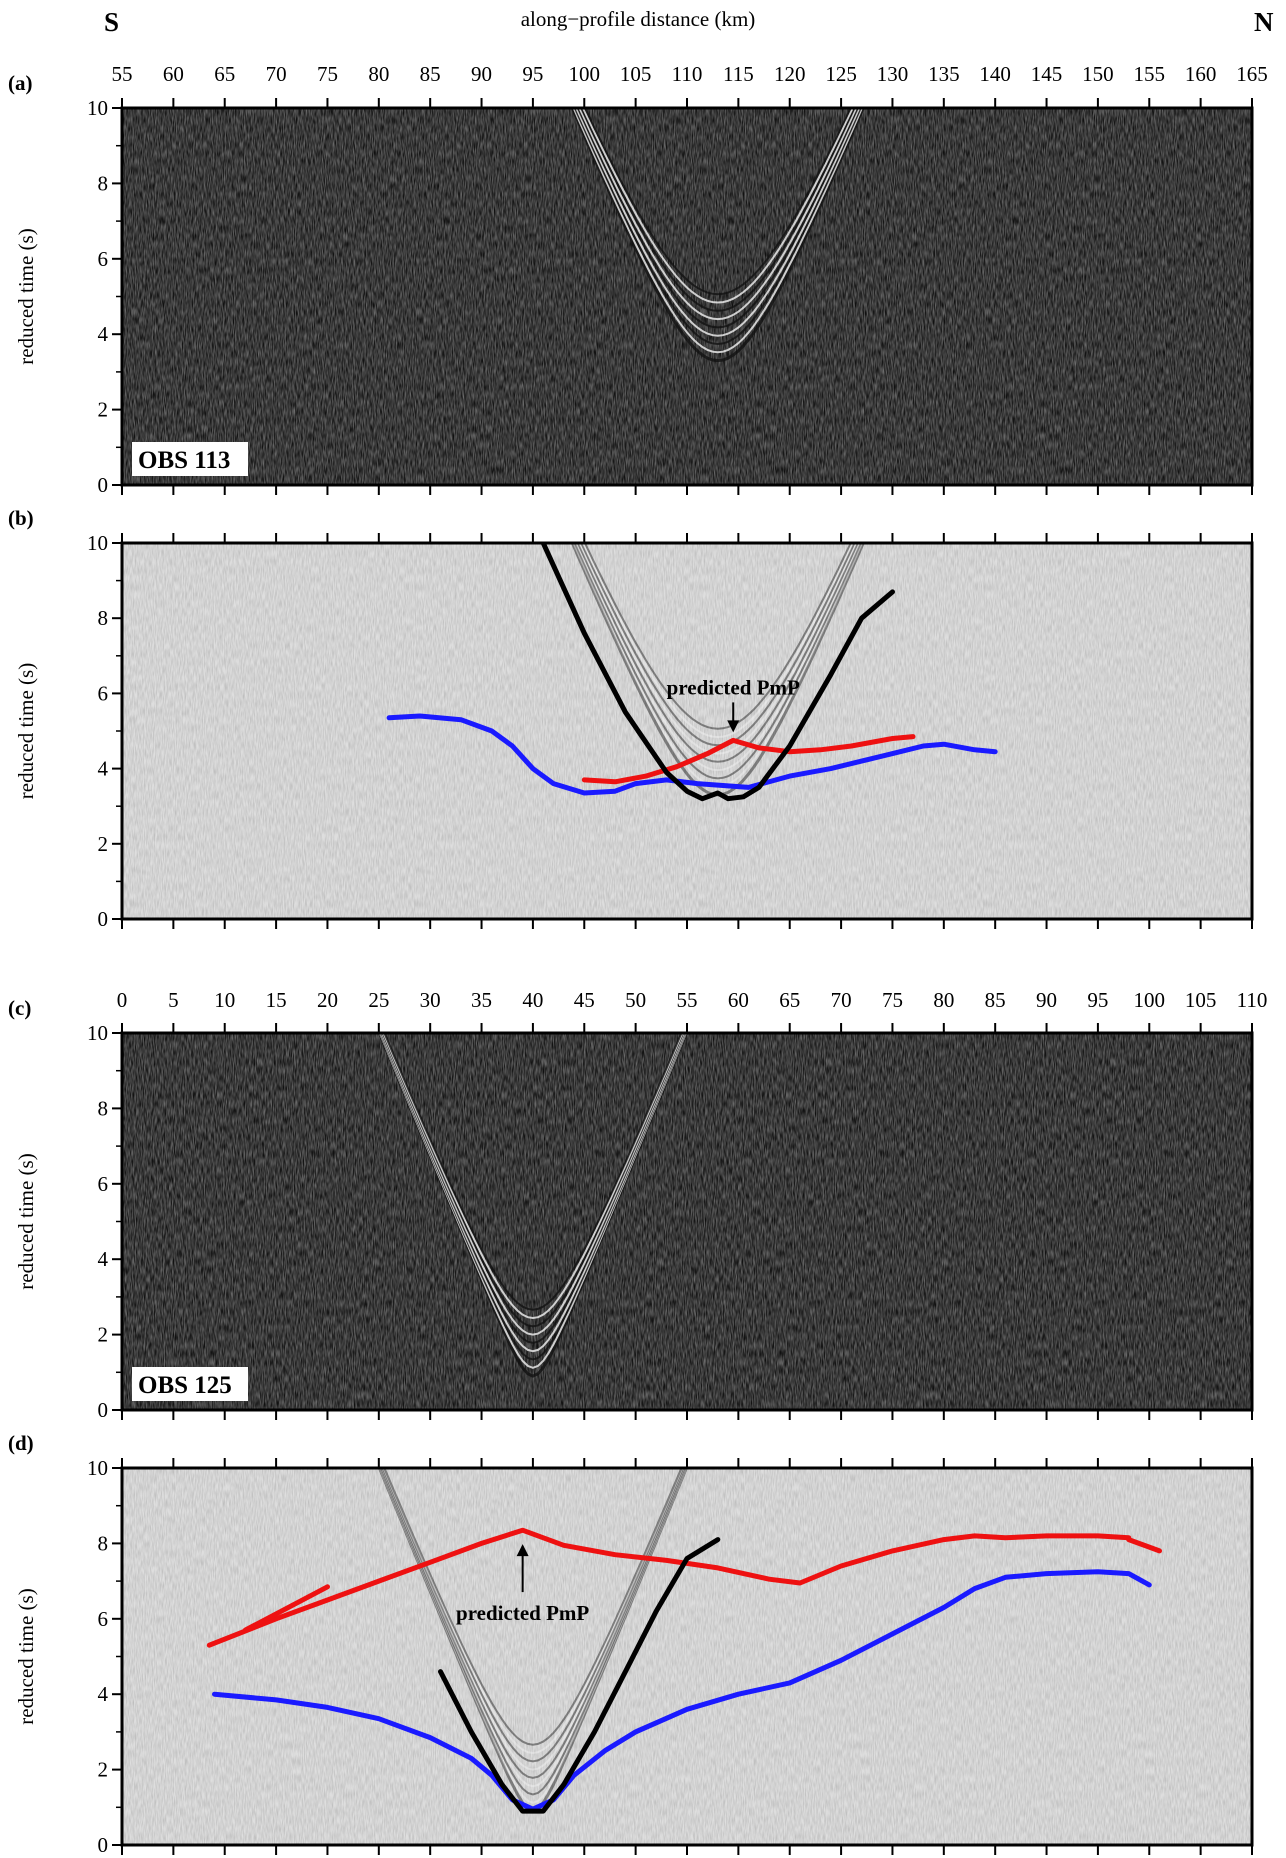 This screenshot has width=1286, height=1858. What do you see at coordinates (122, 1000) in the screenshot?
I see `panel-c-x-tick-label: 0` at bounding box center [122, 1000].